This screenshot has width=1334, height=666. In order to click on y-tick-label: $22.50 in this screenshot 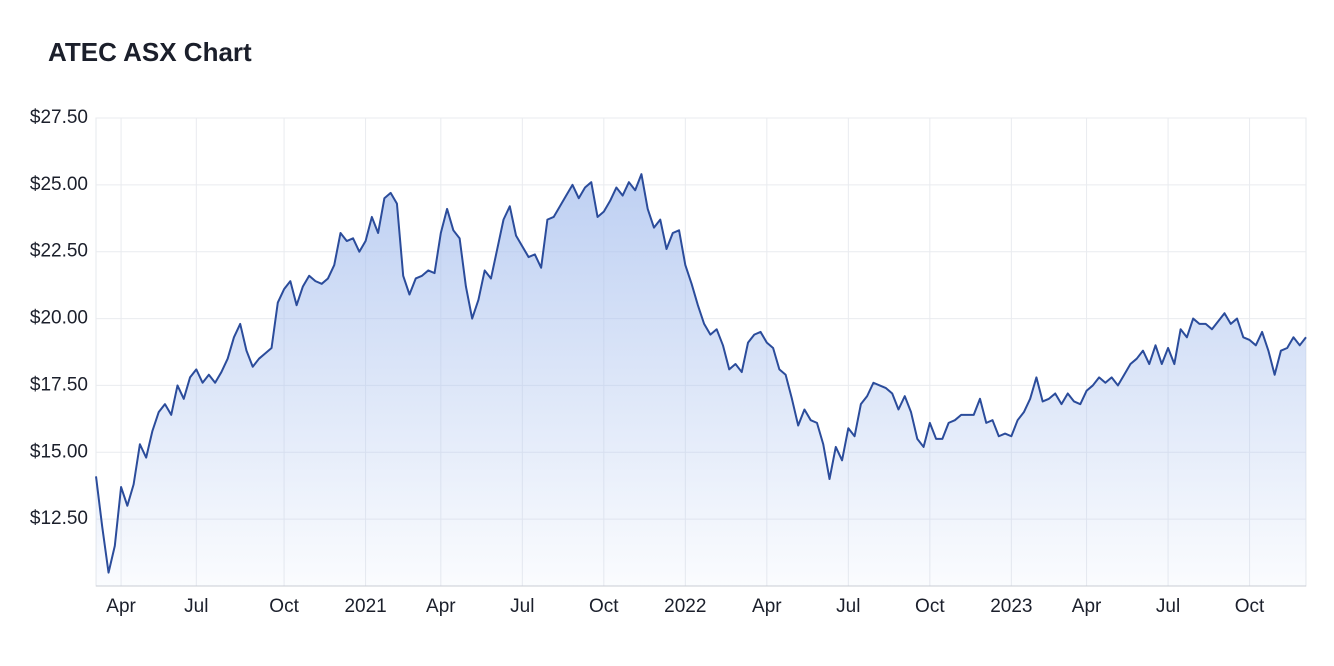, I will do `click(59, 251)`.